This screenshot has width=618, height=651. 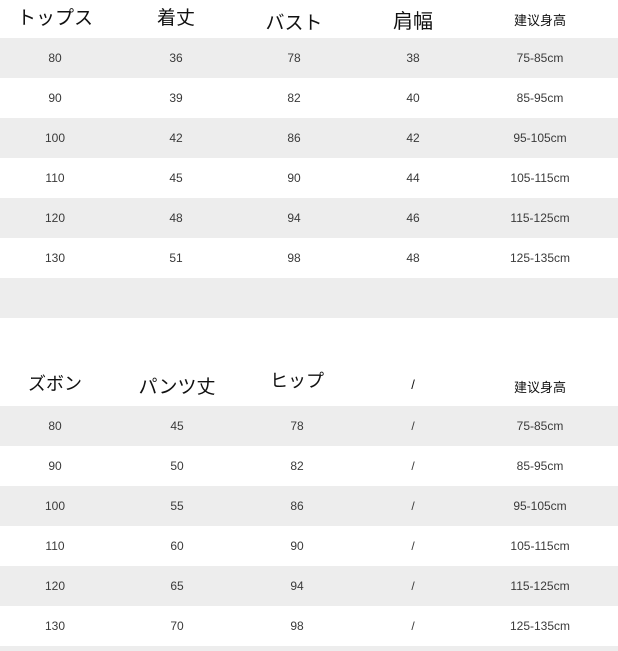 What do you see at coordinates (55, 546) in the screenshot?
I see `bottoms-cell: 110` at bounding box center [55, 546].